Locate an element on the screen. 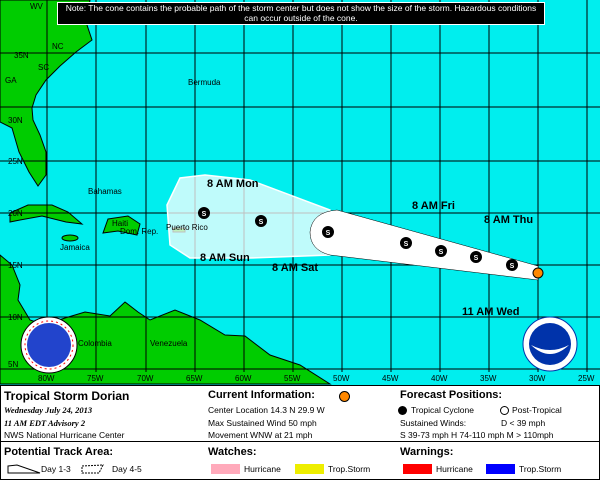 Image resolution: width=600 pixels, height=480 pixels. lat-label: 10N is located at coordinates (15, 317).